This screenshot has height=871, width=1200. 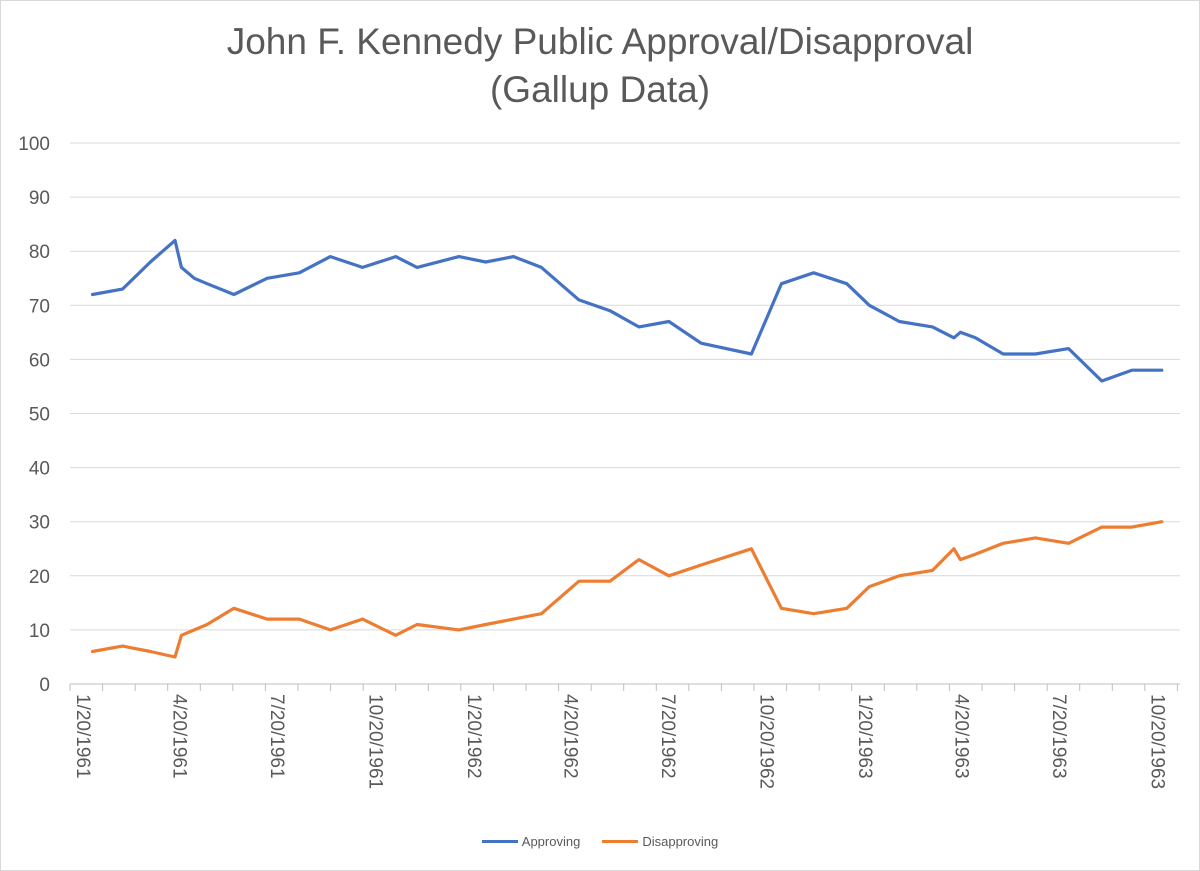 What do you see at coordinates (766, 741) in the screenshot?
I see `x-tick-label-7: 10/20/1962` at bounding box center [766, 741].